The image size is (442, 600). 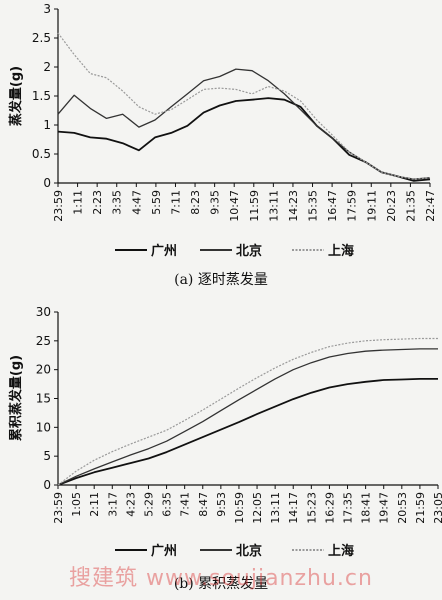 I want to click on x-tick-label: 17:59, so click(x=352, y=206).